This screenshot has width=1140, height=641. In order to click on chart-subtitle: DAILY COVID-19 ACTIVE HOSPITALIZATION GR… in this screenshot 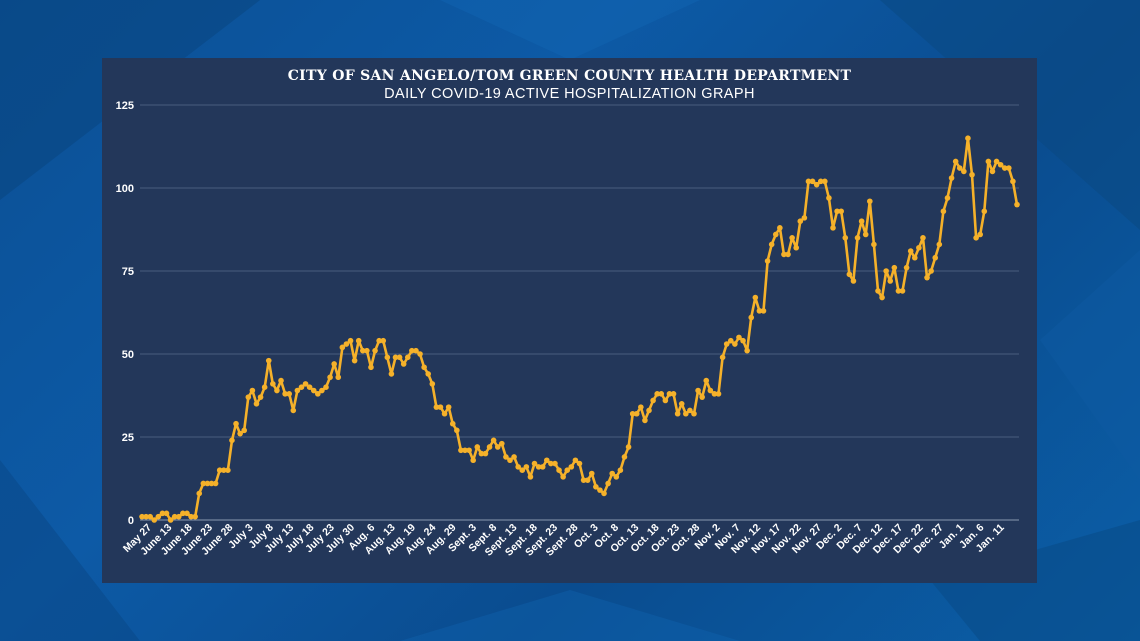, I will do `click(569, 94)`.